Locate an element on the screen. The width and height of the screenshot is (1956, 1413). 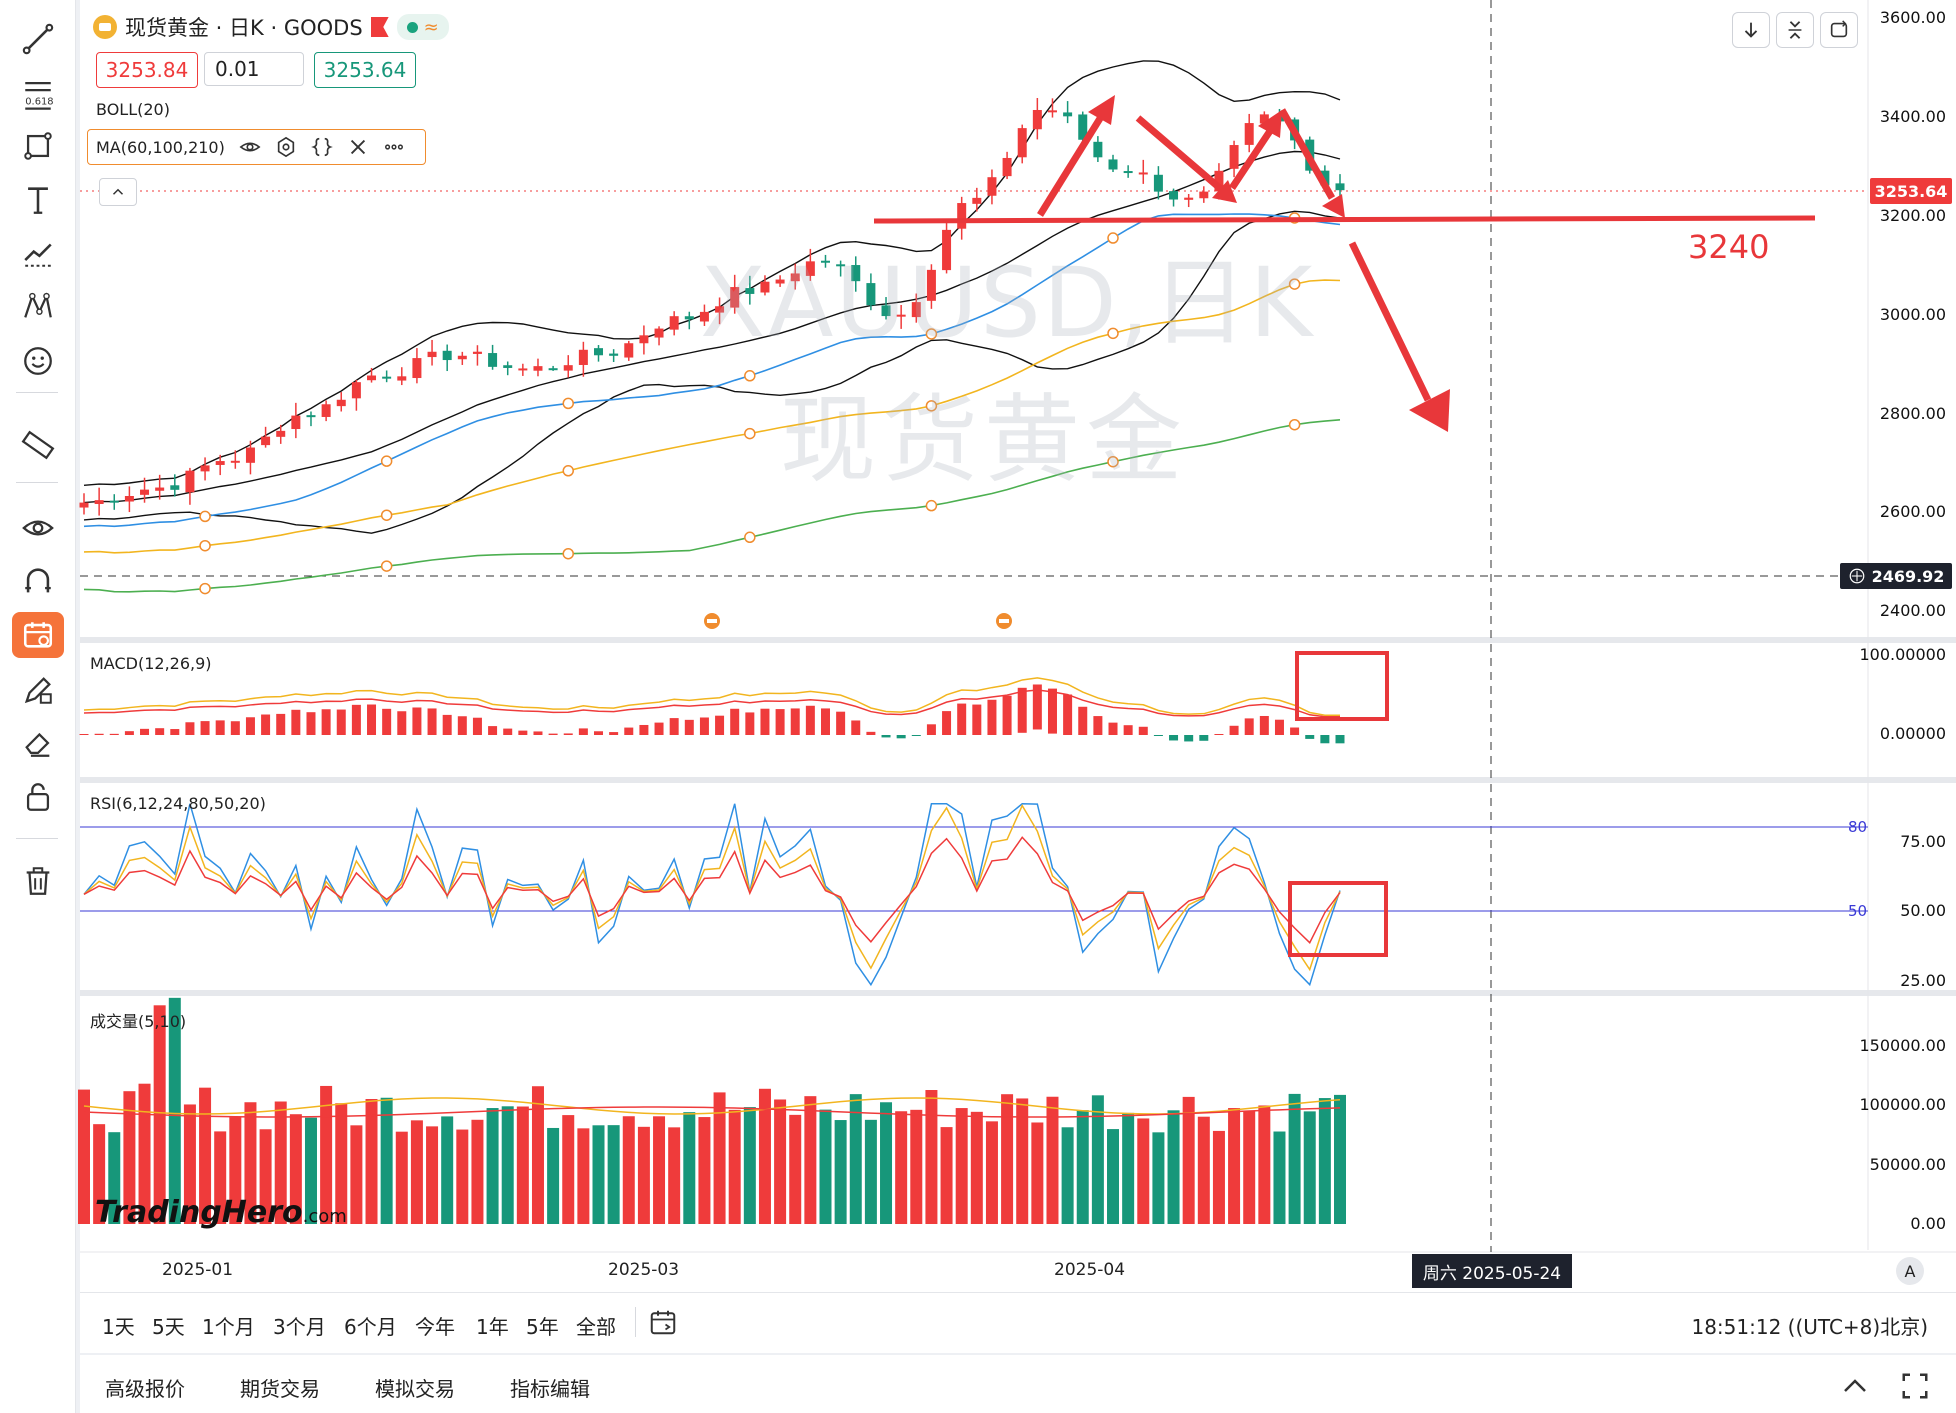
refresh-button is located at coordinates (1839, 30).